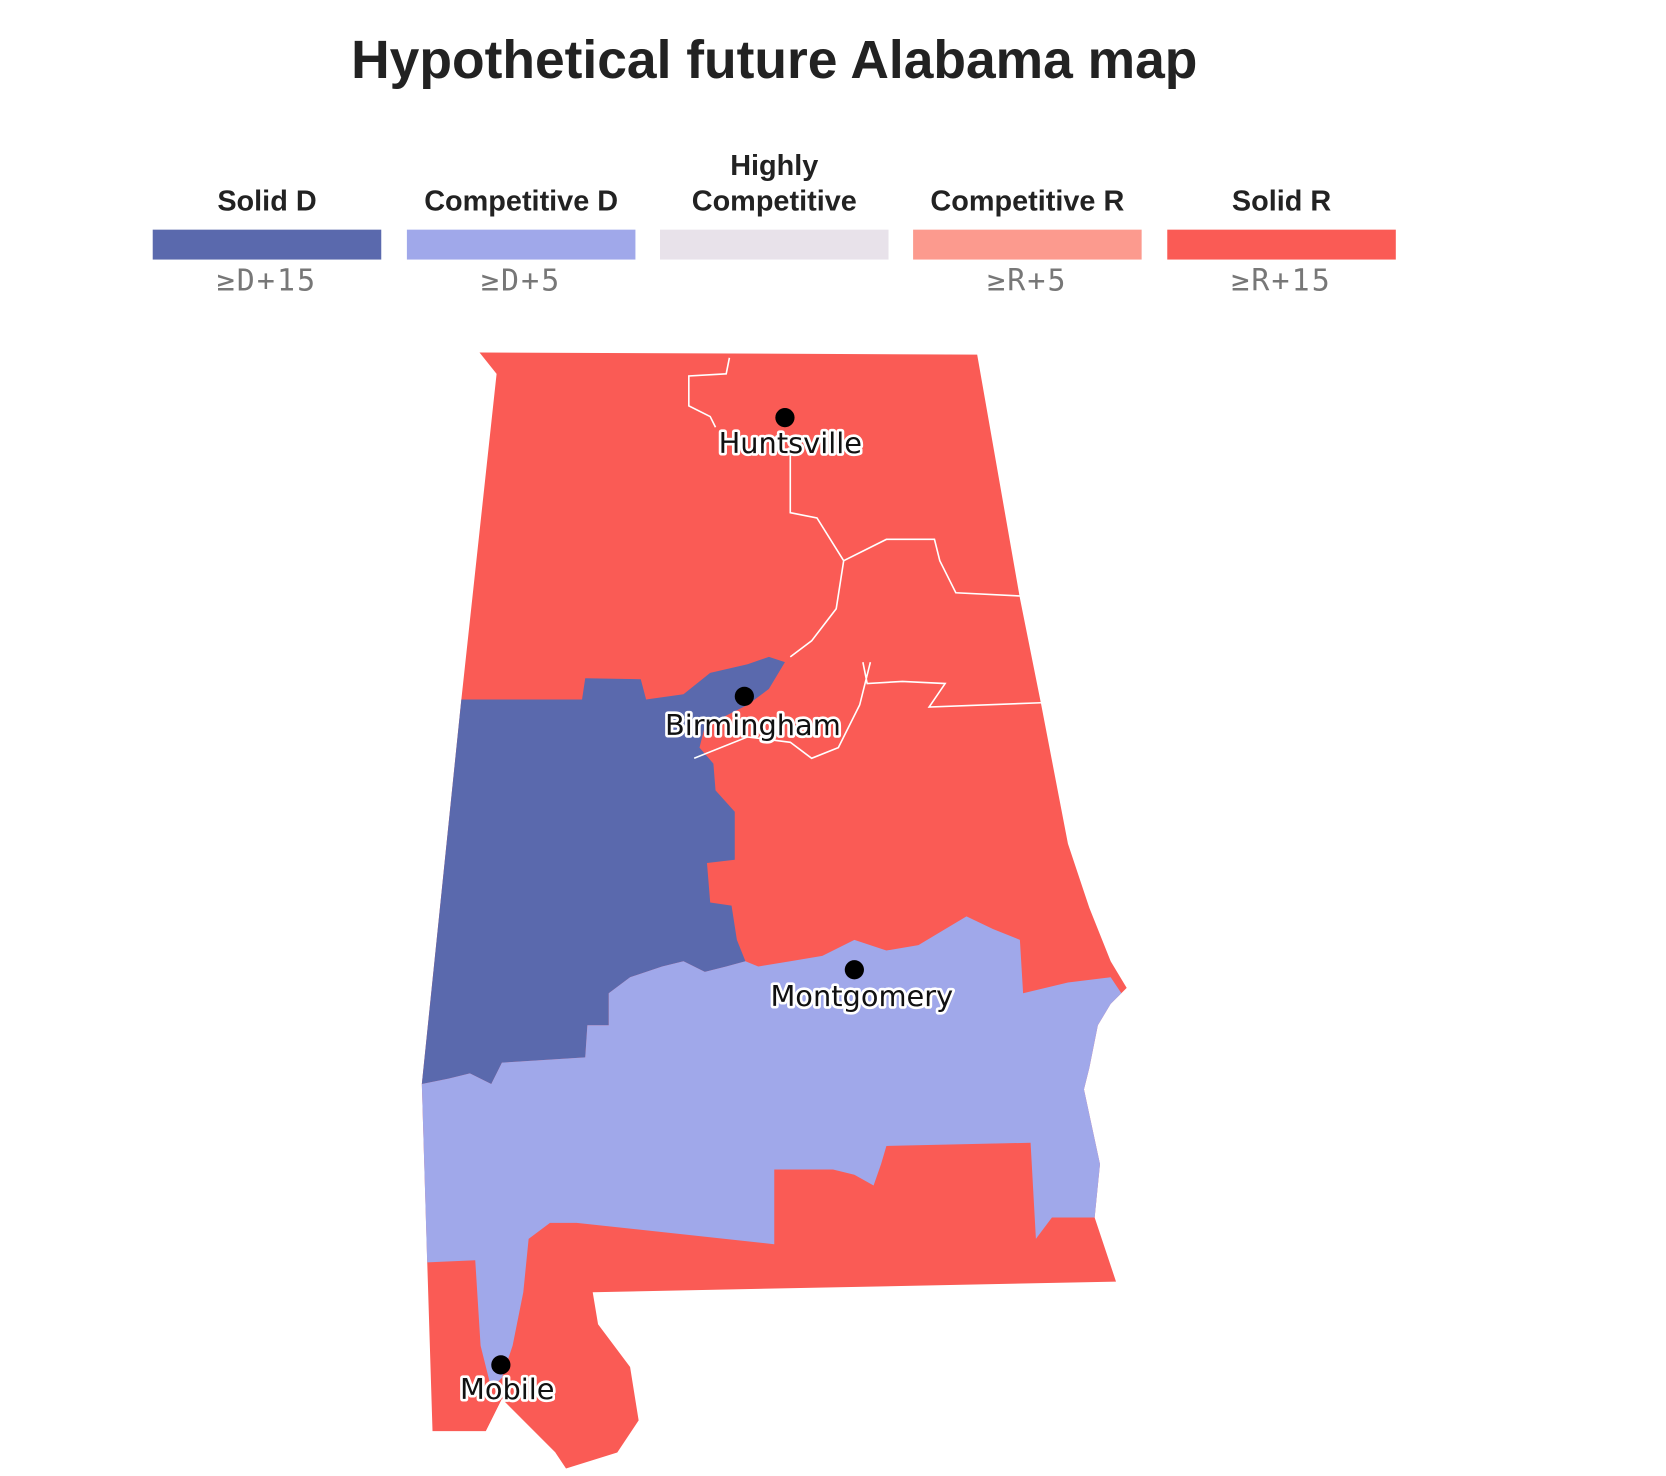  I want to click on legend-label: Highly Competitive, so click(774, 183).